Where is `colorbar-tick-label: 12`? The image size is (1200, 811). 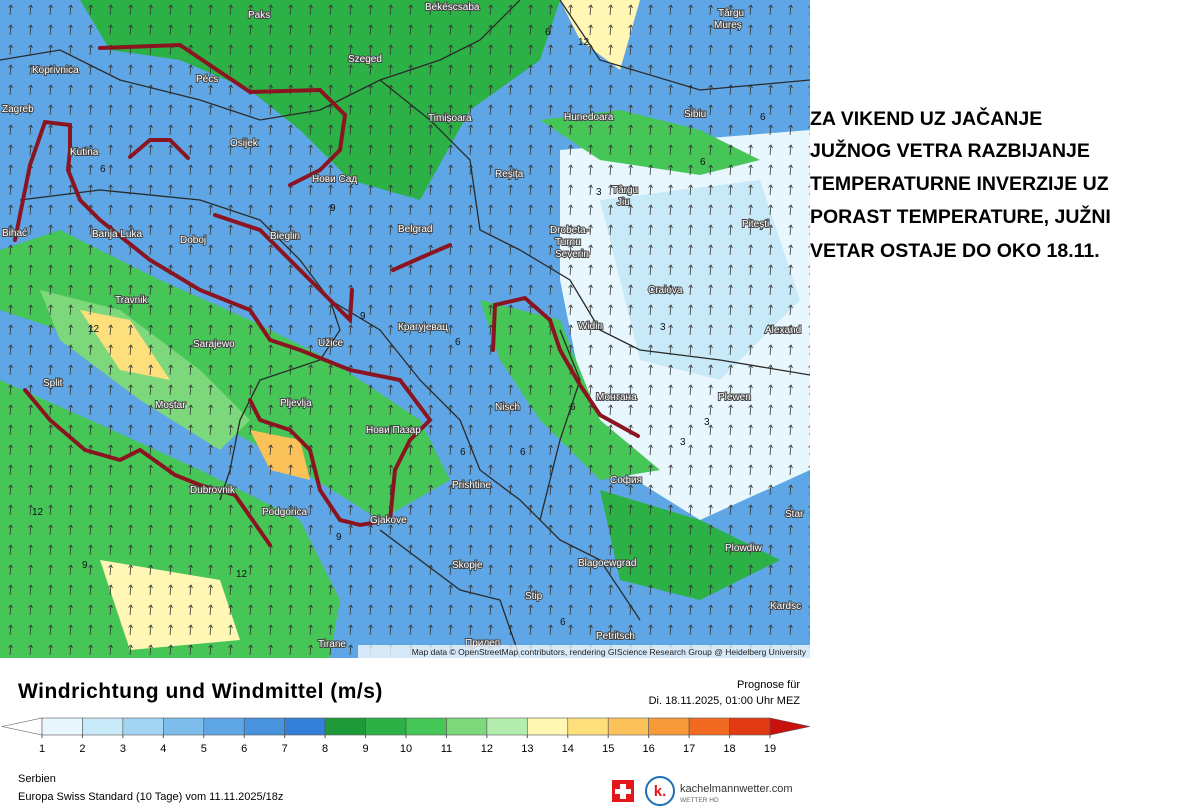
colorbar-tick-label: 12 is located at coordinates (487, 749).